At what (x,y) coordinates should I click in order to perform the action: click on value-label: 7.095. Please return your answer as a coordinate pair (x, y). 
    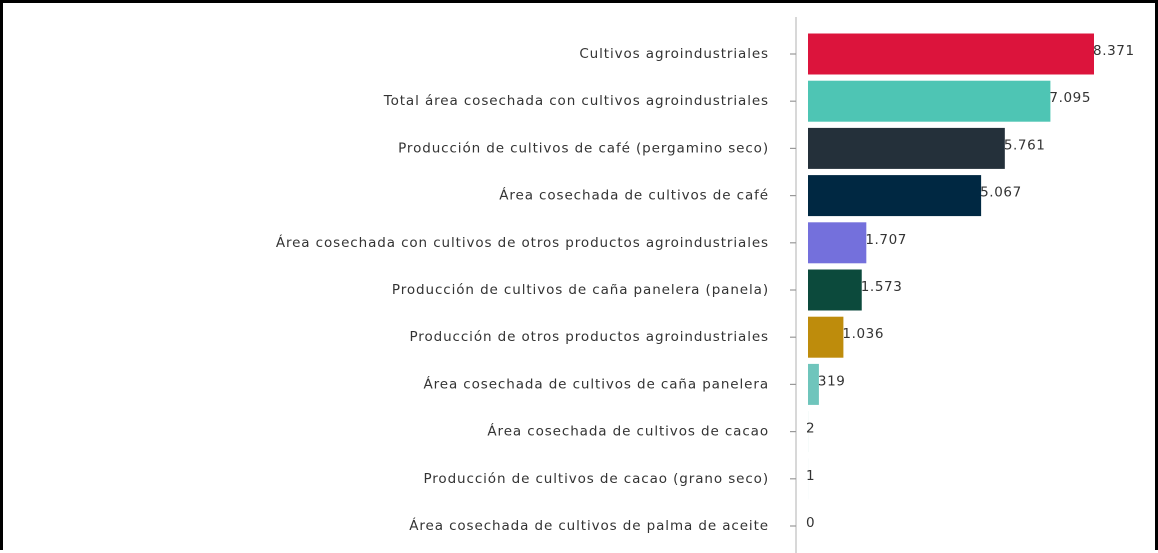
    Looking at the image, I should click on (1070, 98).